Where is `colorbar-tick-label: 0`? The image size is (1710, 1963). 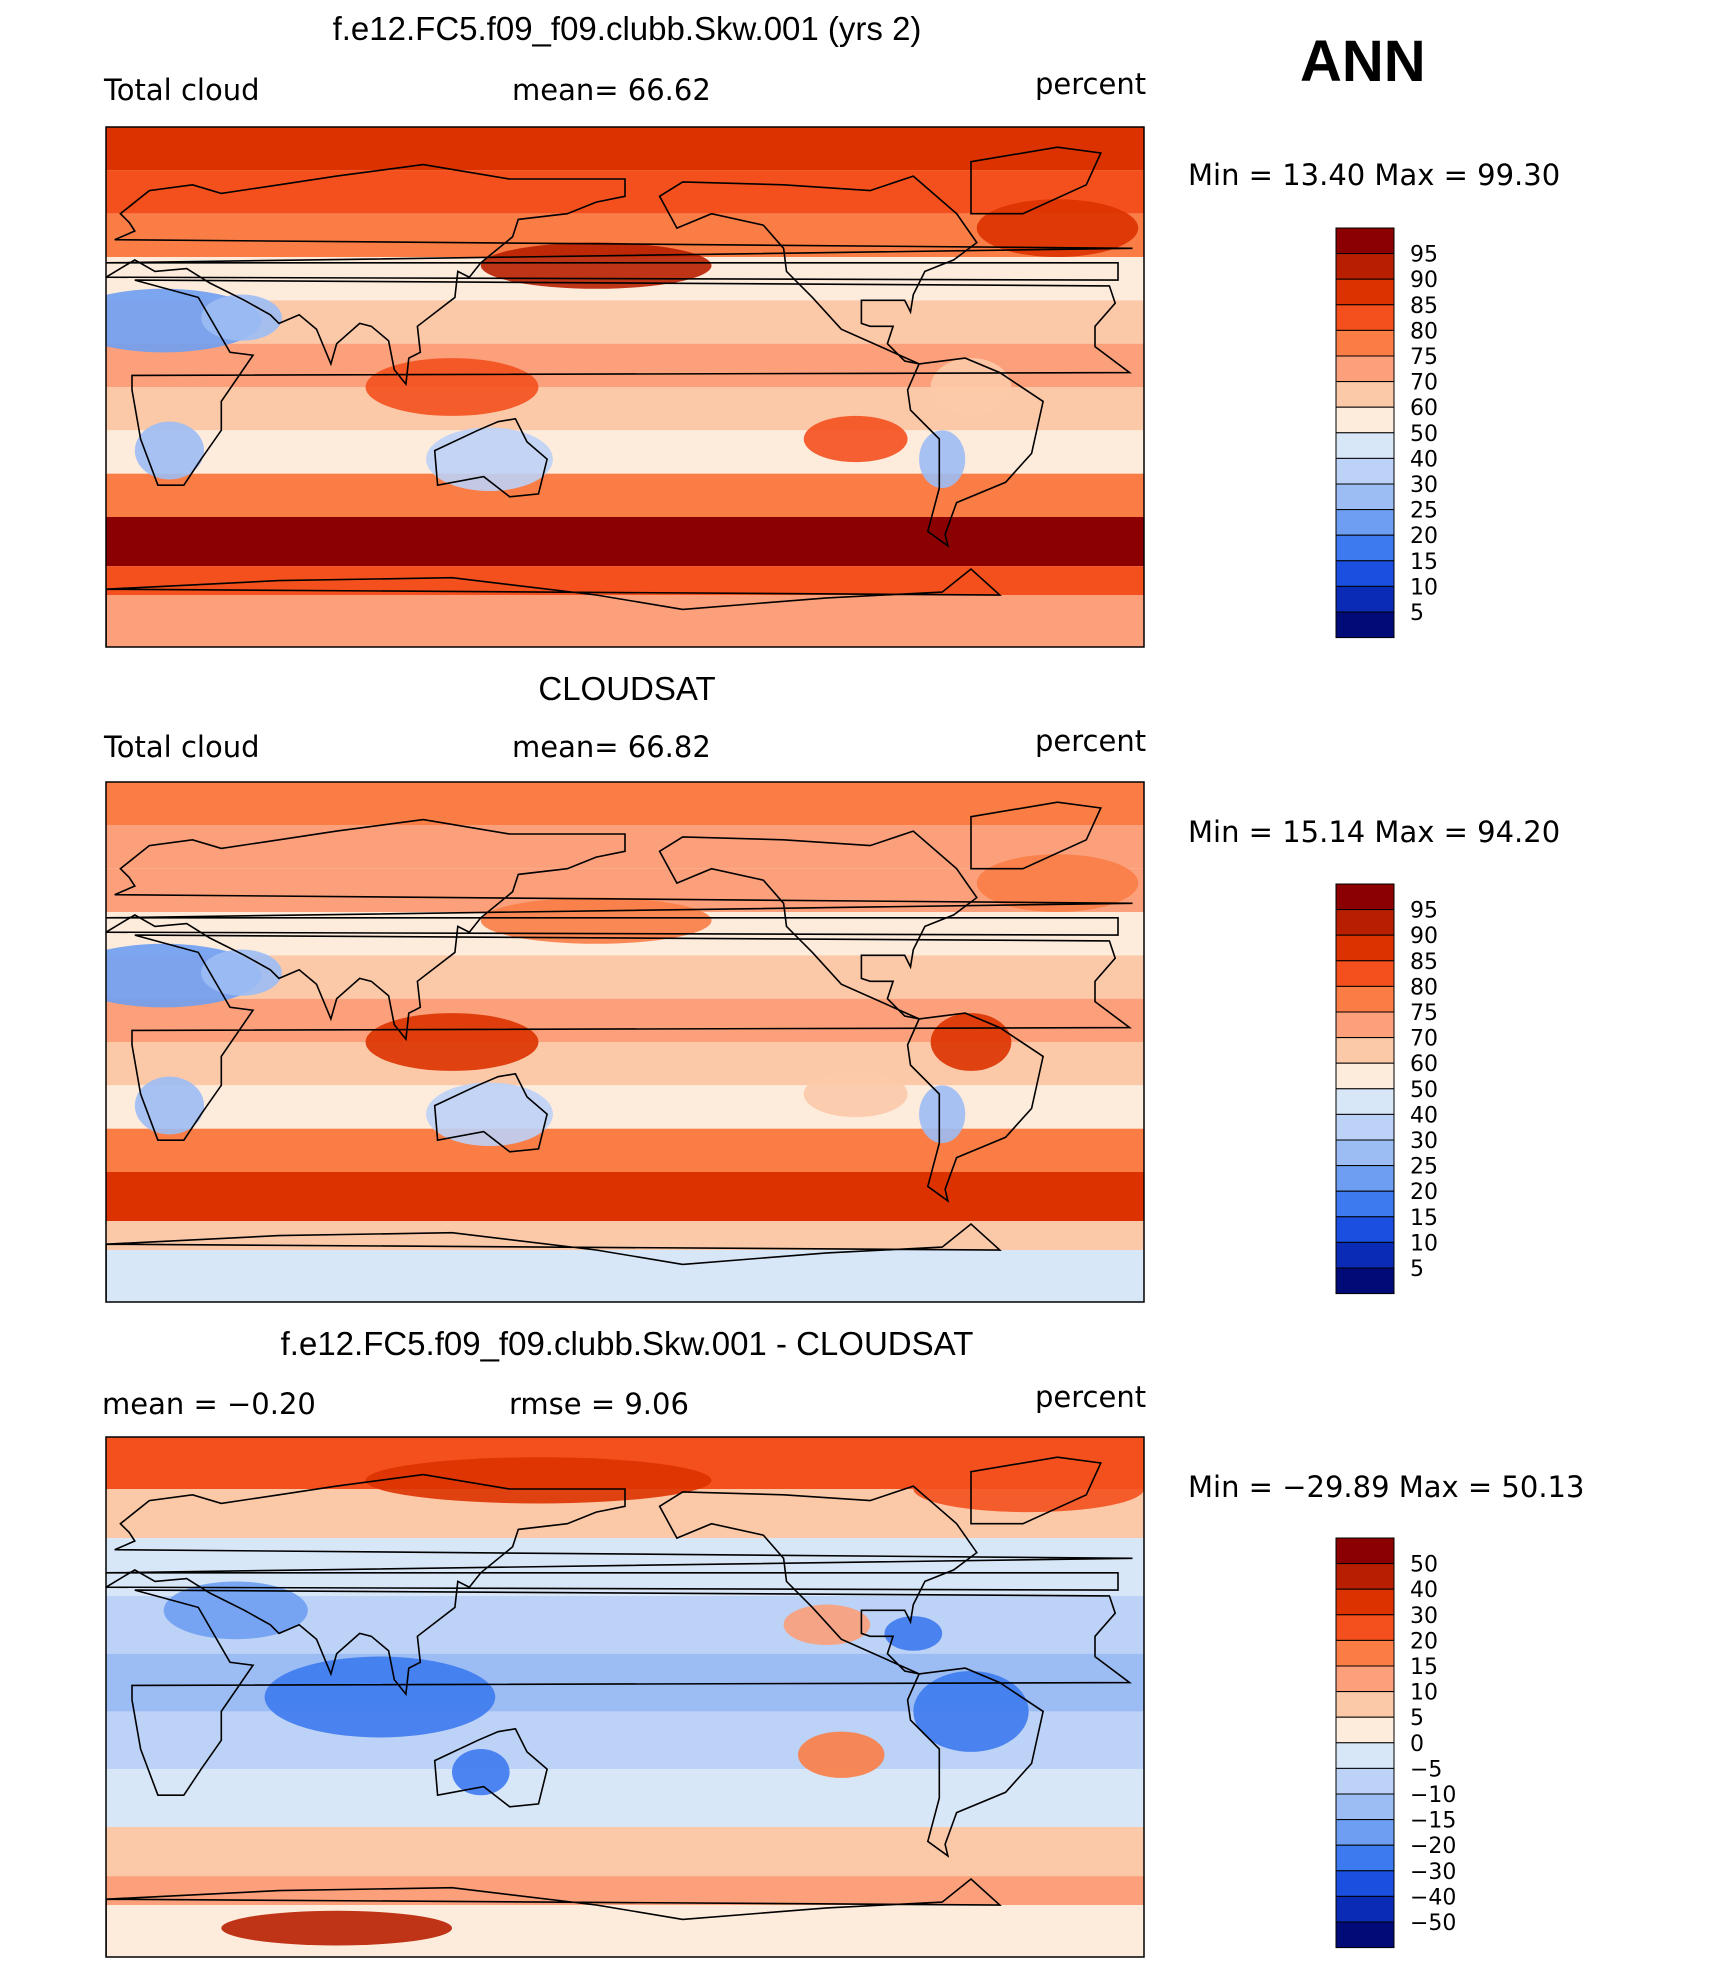
colorbar-tick-label: 0 is located at coordinates (1417, 1744).